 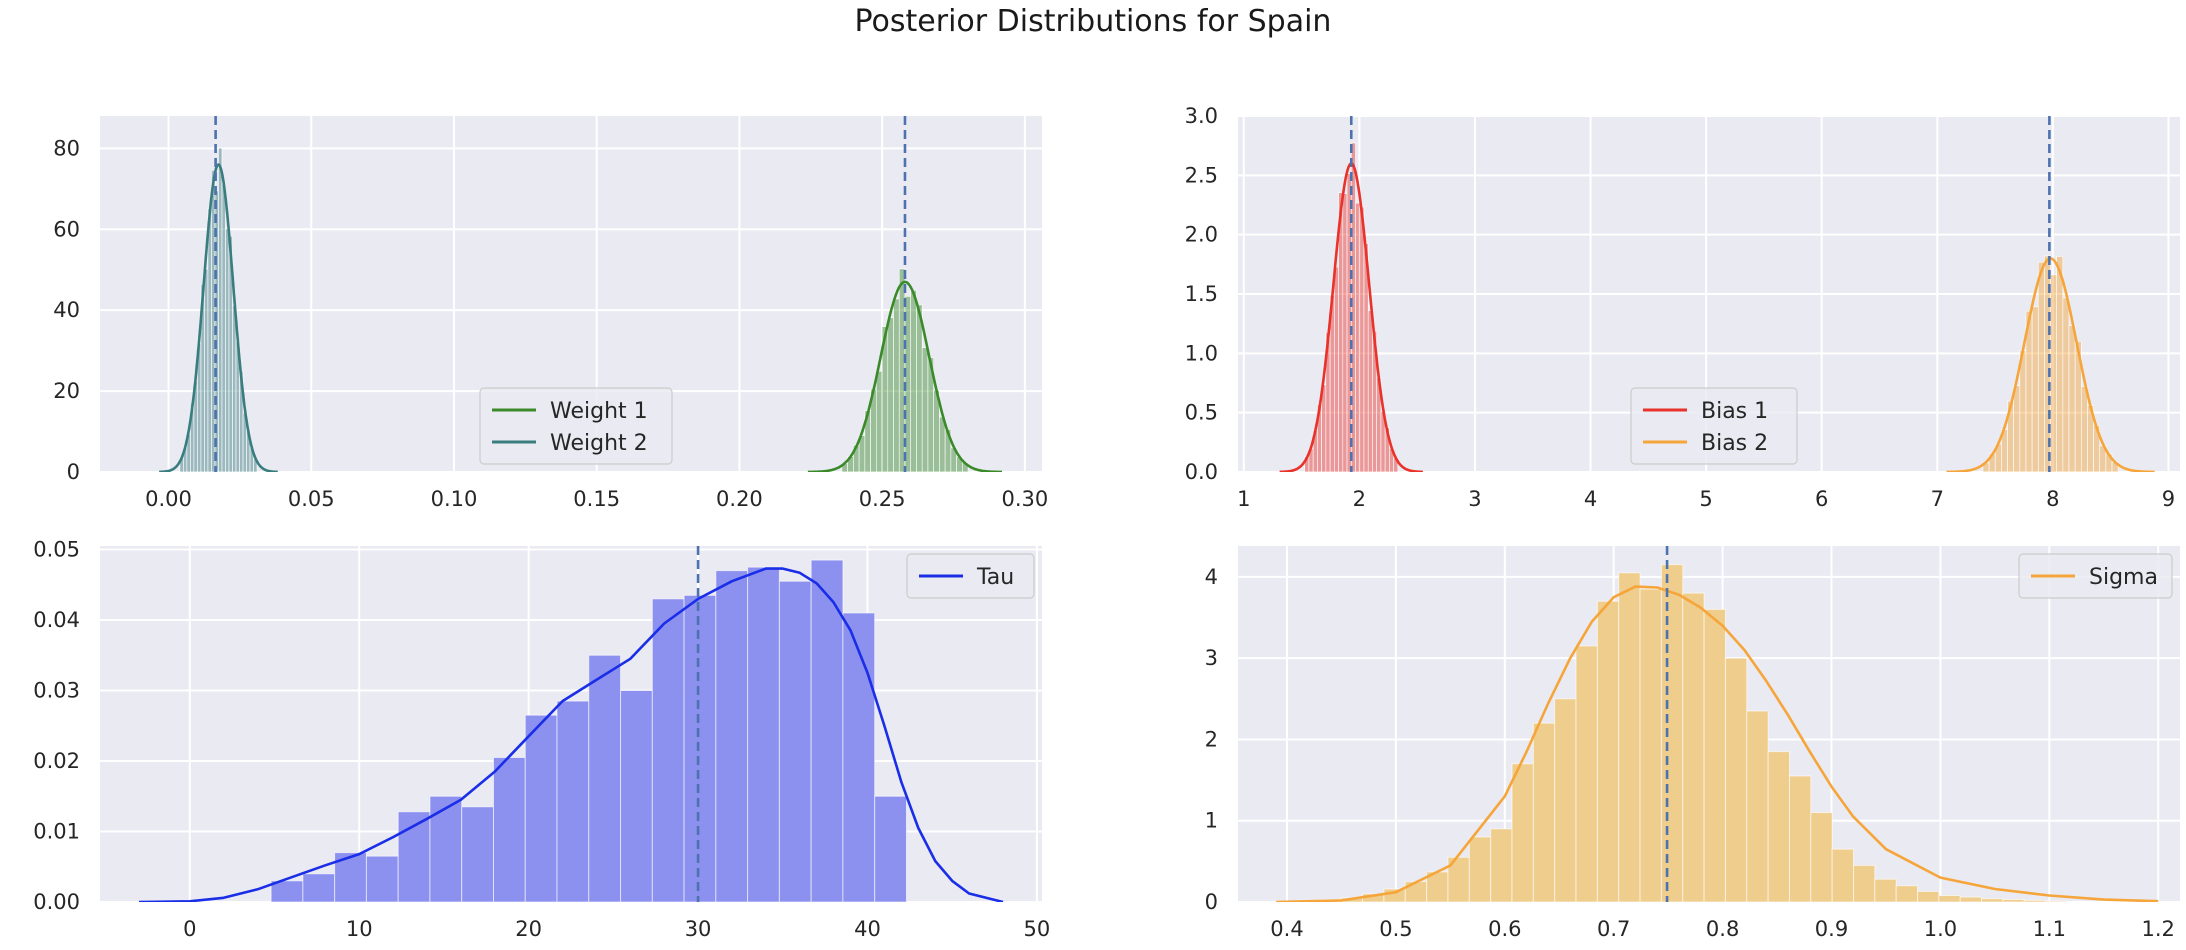 I want to click on biases-x-tick-label: 8, so click(x=2052, y=499).